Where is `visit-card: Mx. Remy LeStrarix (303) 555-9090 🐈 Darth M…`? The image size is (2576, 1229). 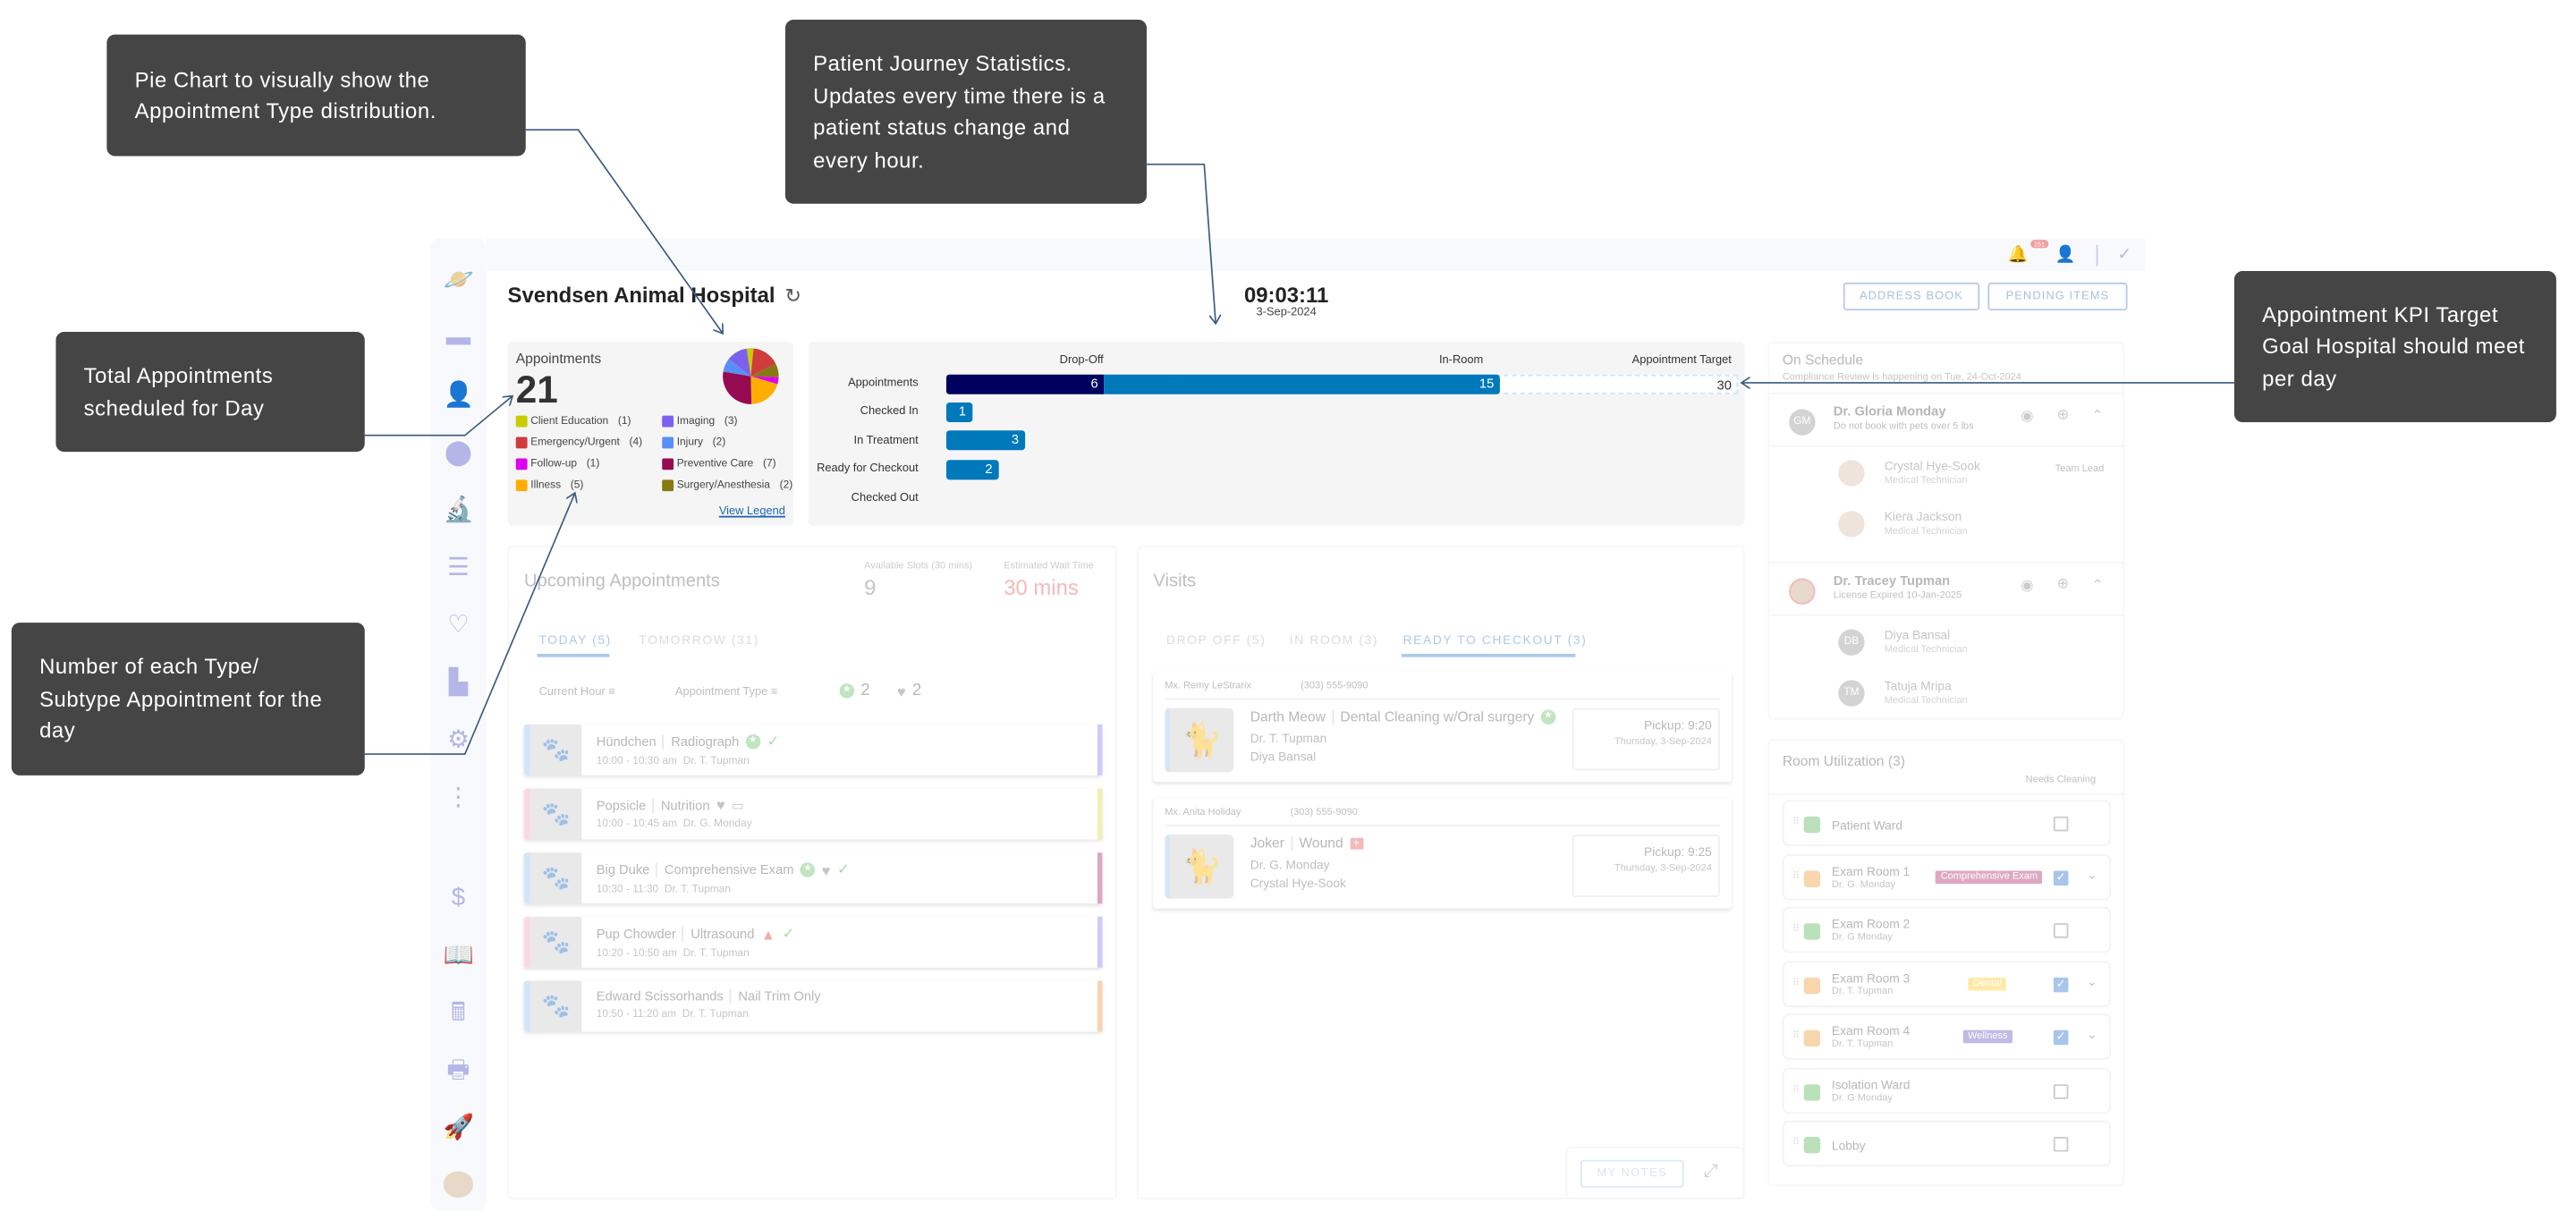 visit-card: Mx. Remy LeStrarix (303) 555-9090 🐈 Darth M… is located at coordinates (1442, 727).